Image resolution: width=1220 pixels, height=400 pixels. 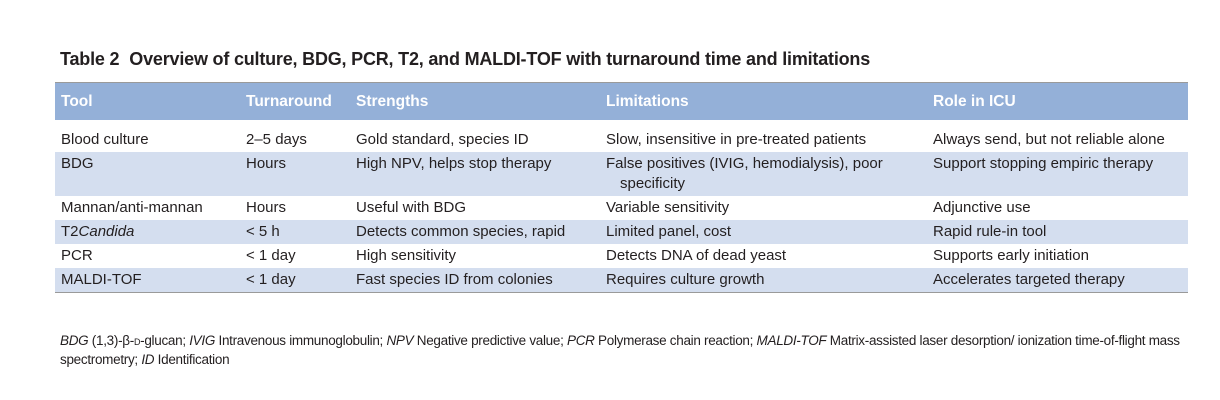 I want to click on cell-tool: Mannan/anti-mannan, so click(x=147, y=208).